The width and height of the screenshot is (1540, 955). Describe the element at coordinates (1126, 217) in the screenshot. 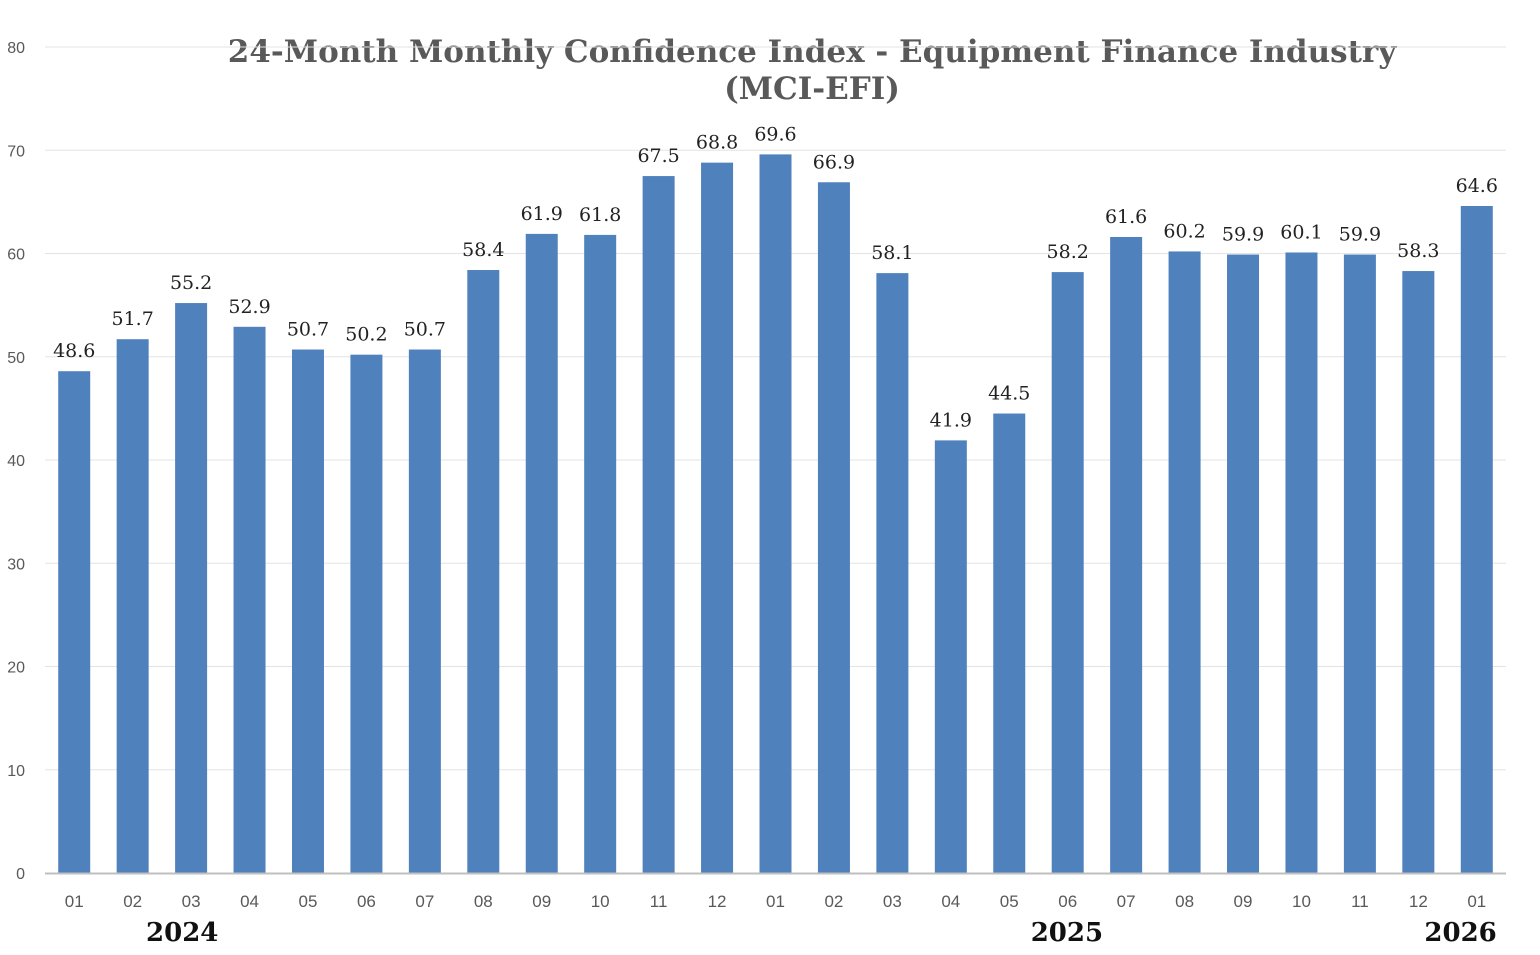

I see `data-label: 61.6` at that location.